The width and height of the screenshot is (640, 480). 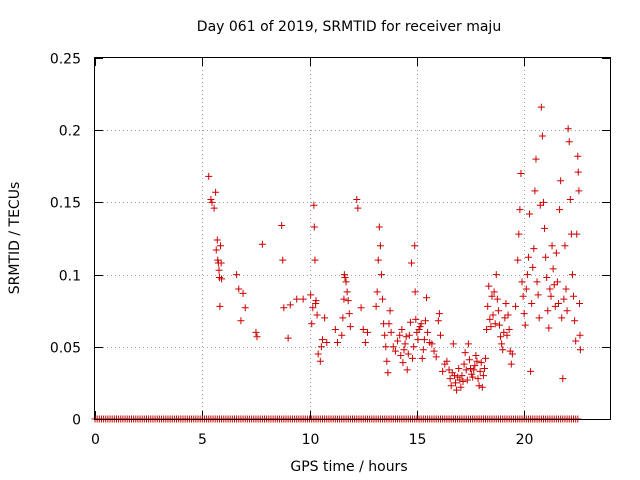 What do you see at coordinates (70, 132) in the screenshot?
I see `y-tick-label: 0.2` at bounding box center [70, 132].